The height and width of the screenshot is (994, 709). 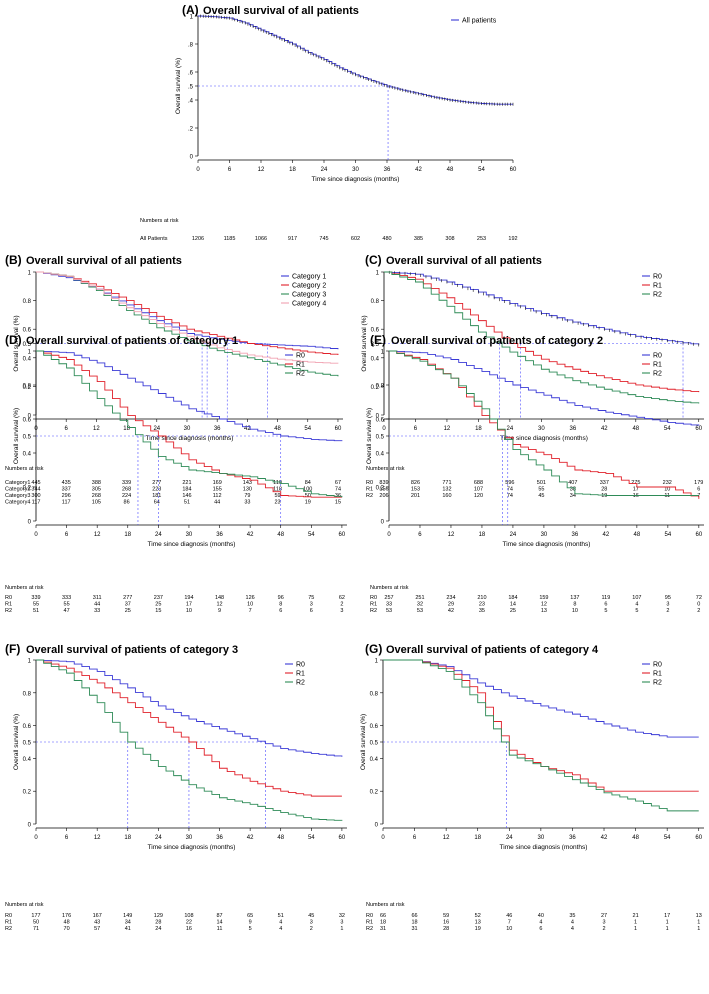 What do you see at coordinates (356, 179) in the screenshot?
I see `x-axis-label: Time since diagnosis (months)` at bounding box center [356, 179].